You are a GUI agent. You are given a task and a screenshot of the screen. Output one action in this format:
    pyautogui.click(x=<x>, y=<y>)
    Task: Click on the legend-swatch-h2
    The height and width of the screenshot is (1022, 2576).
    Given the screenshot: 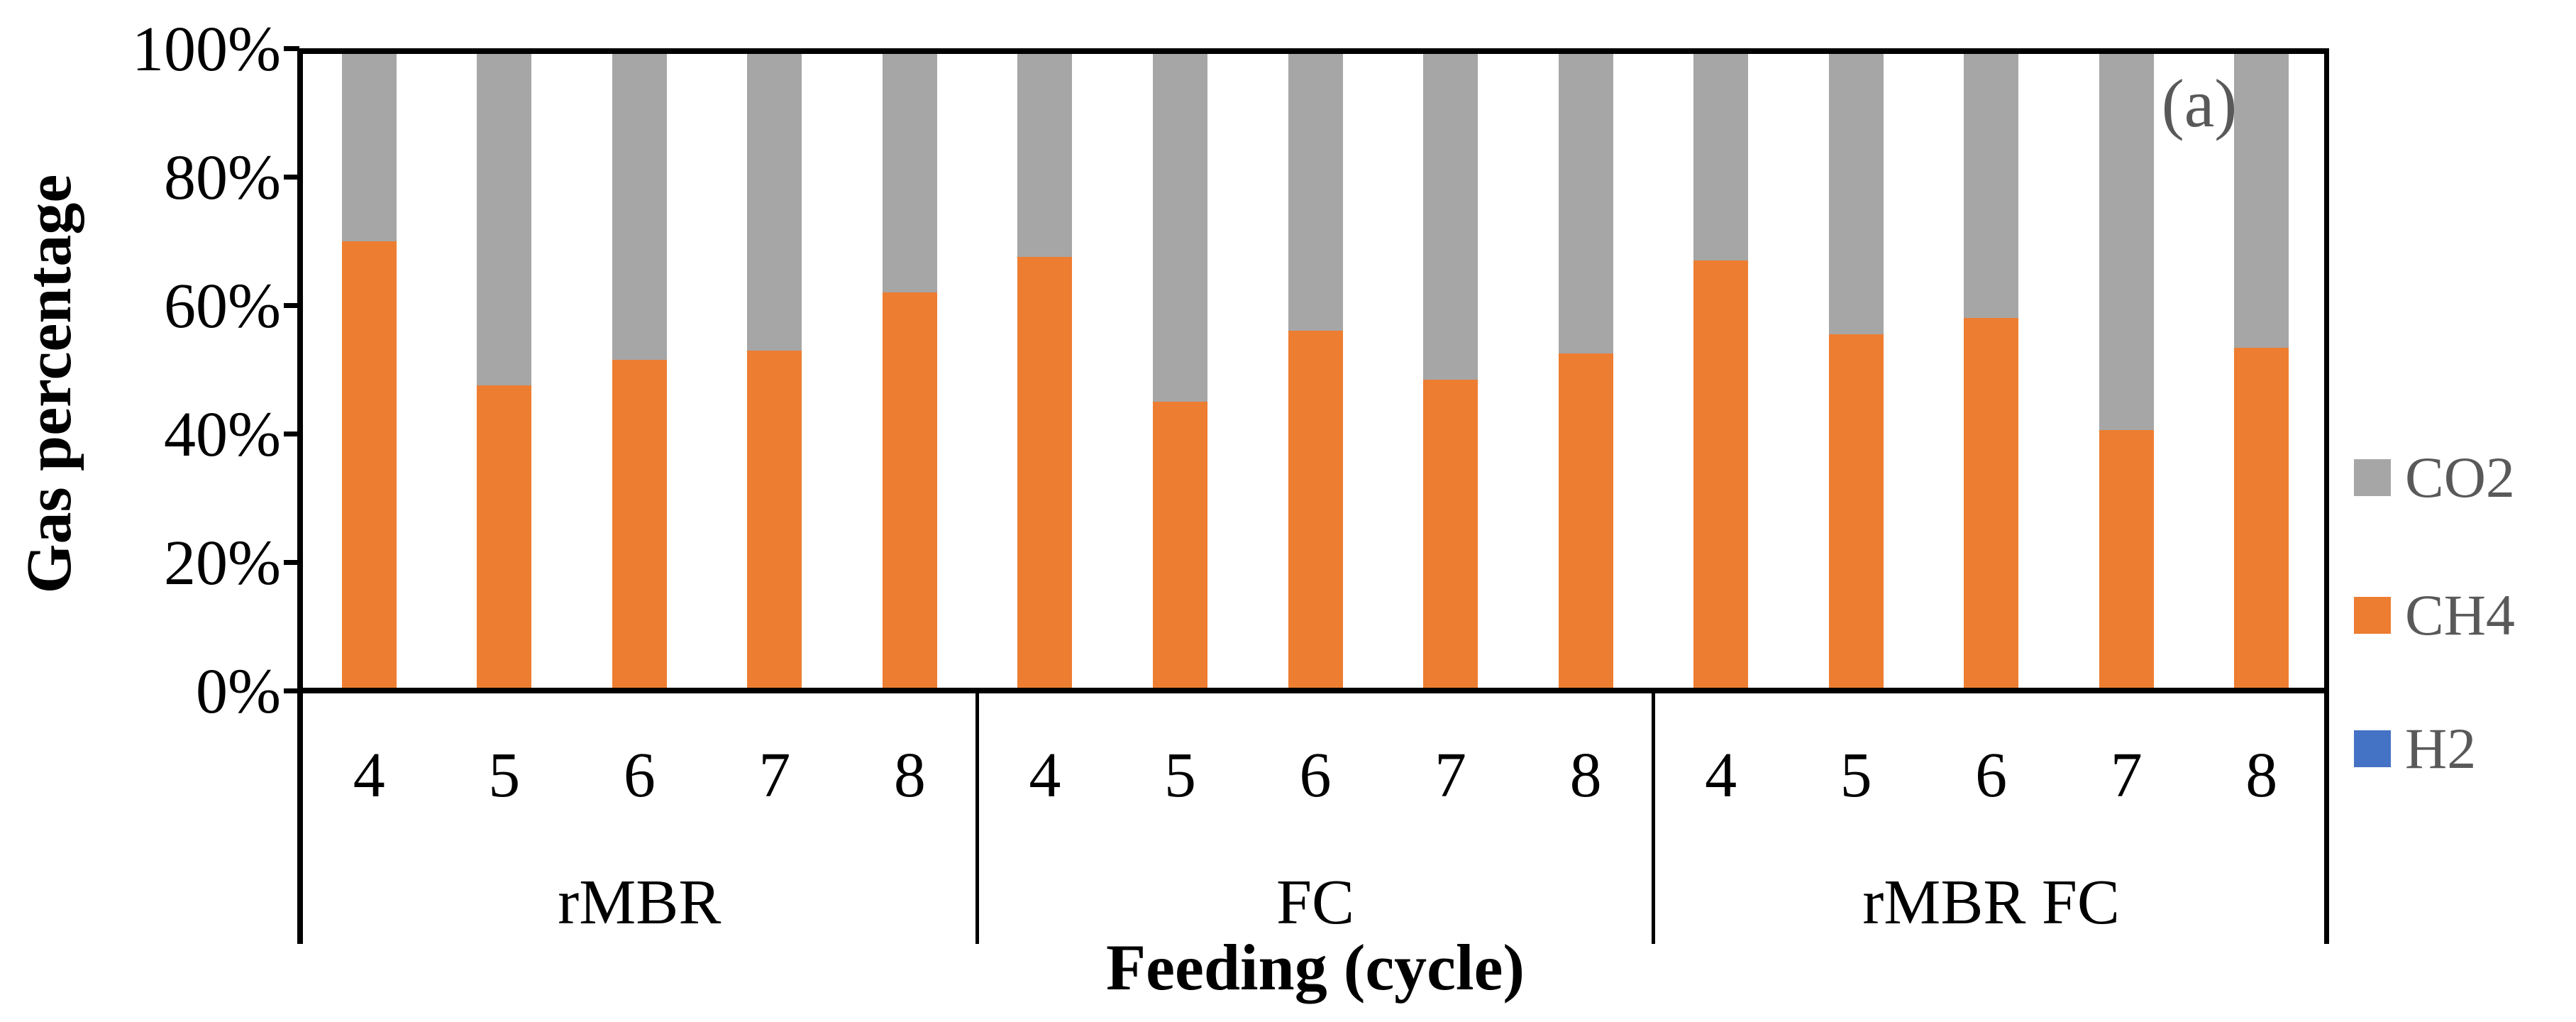 What is the action you would take?
    pyautogui.click(x=2372, y=749)
    